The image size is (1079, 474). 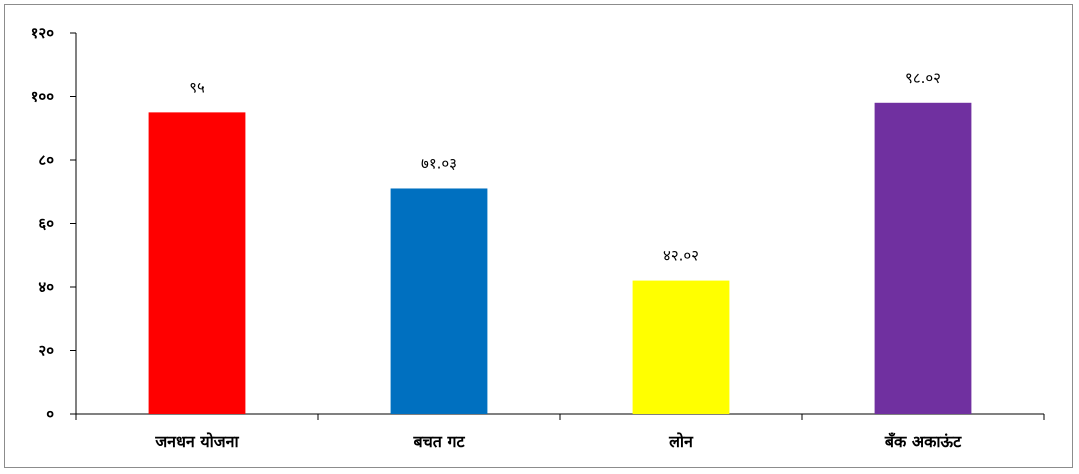 I want to click on y-tick-label: ४०, so click(x=46, y=287).